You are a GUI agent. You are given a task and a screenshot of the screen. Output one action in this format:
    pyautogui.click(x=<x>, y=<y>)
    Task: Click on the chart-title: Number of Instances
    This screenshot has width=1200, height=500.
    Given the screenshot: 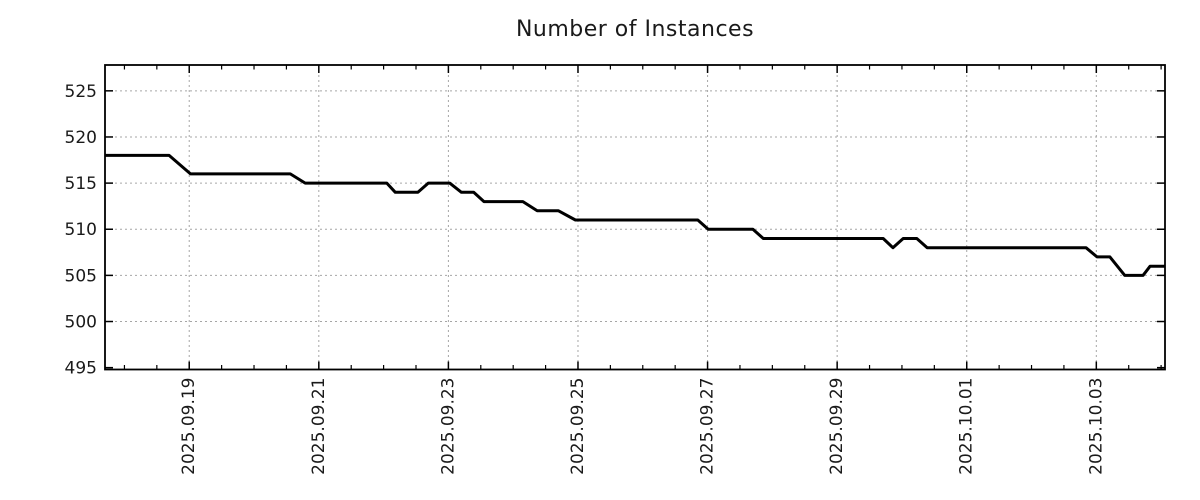 What is the action you would take?
    pyautogui.click(x=635, y=29)
    